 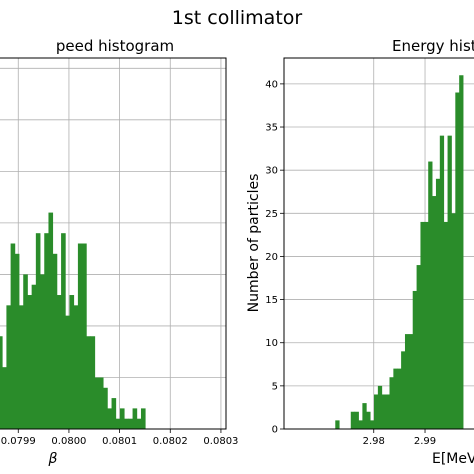 I want to click on energy-y-tick-label: 30, so click(x=271, y=171).